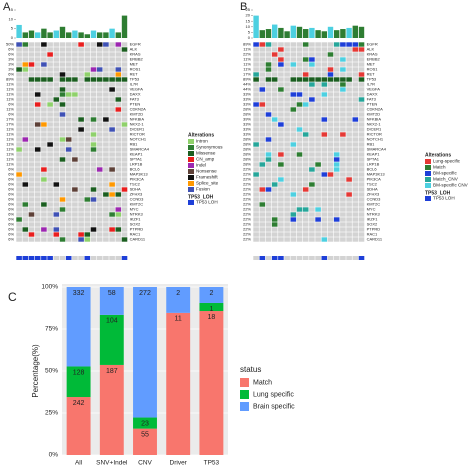 The image size is (474, 466). I want to click on top-bar, so click(262, 34).